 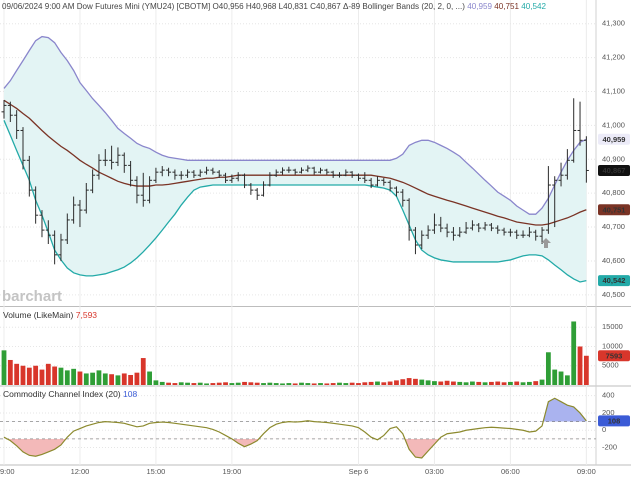 What do you see at coordinates (586, 471) in the screenshot?
I see `x-tick-label: 09:00` at bounding box center [586, 471].